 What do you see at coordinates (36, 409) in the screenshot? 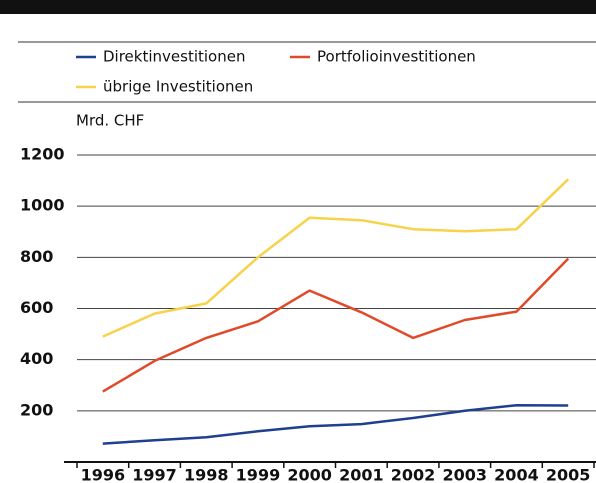
I see `y-tick-label: 200` at bounding box center [36, 409].